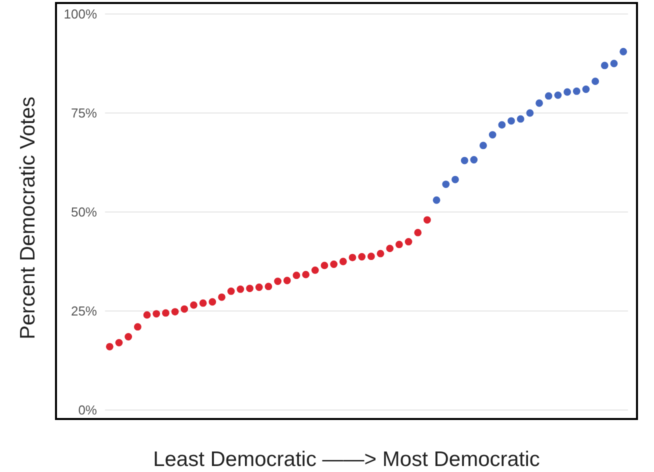  What do you see at coordinates (84, 212) in the screenshot?
I see `y-tick-label: 50%` at bounding box center [84, 212].